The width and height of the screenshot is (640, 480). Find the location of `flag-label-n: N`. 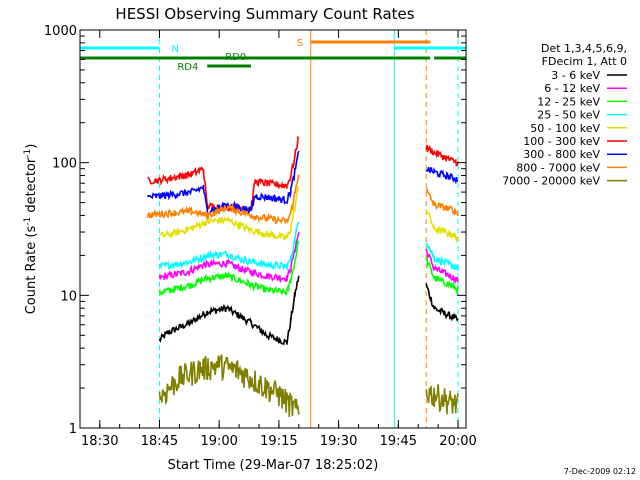

flag-label-n: N is located at coordinates (174, 49).